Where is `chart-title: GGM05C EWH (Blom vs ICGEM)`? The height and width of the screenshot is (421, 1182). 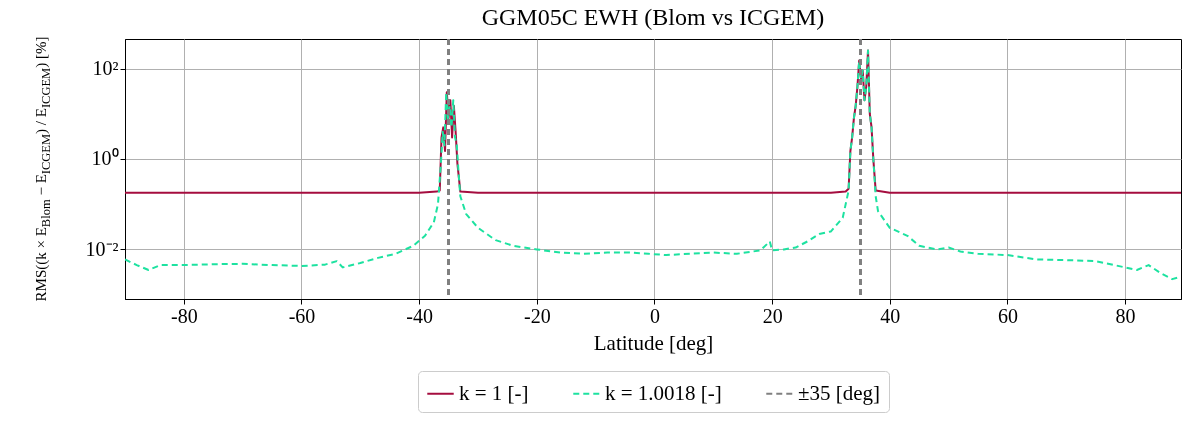 chart-title: GGM05C EWH (Blom vs ICGEM) is located at coordinates (653, 17).